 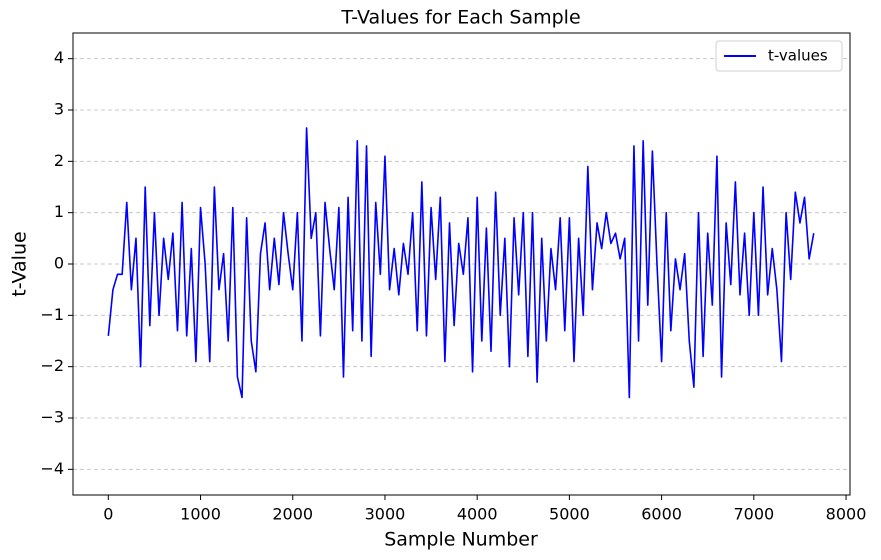 I want to click on x-axis-label: Sample Number, so click(x=461, y=540).